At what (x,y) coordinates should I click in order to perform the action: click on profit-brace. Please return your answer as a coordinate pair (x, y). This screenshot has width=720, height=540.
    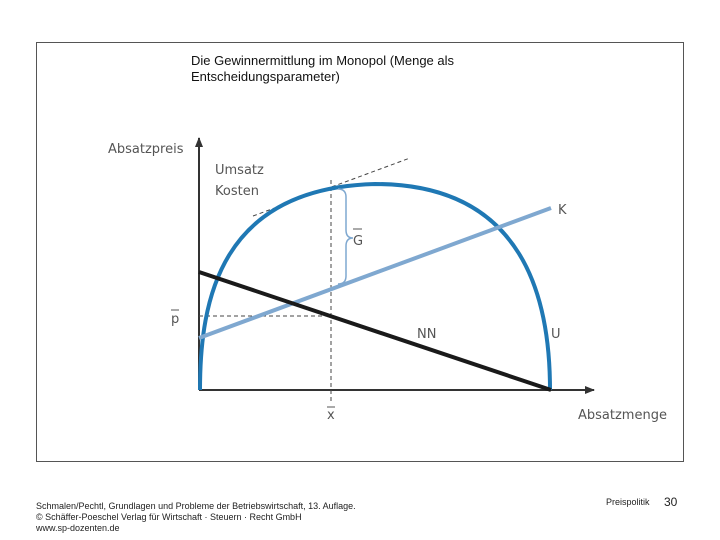
    Looking at the image, I should click on (345, 236).